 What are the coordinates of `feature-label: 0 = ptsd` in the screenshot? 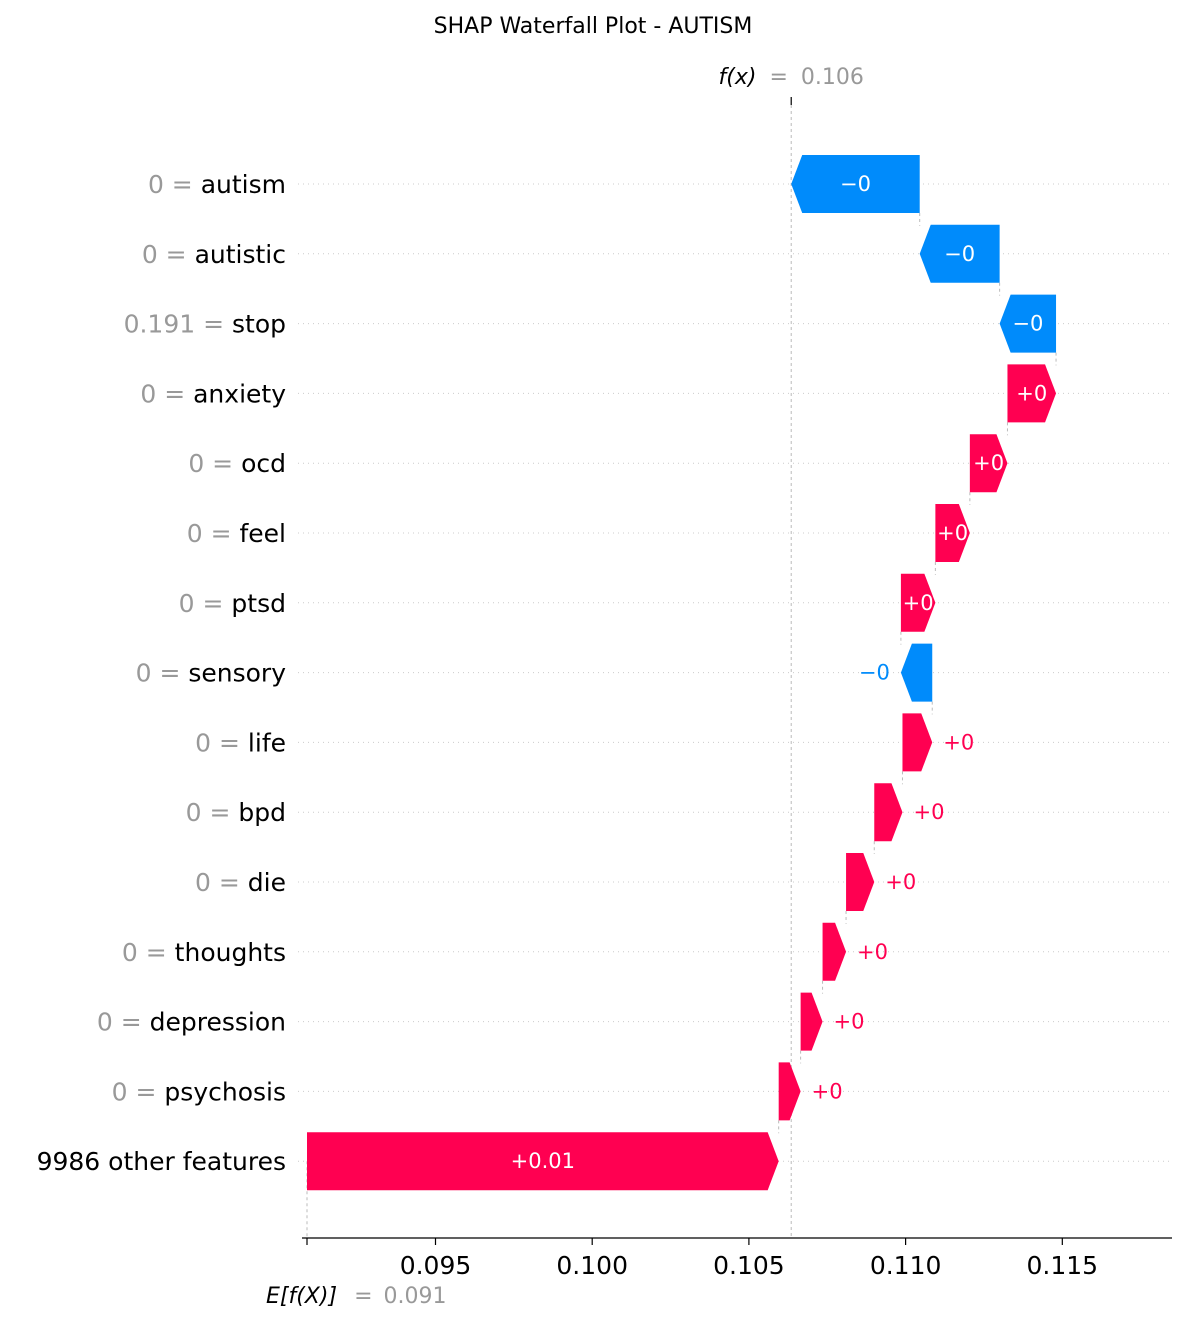 It's located at (232, 603).